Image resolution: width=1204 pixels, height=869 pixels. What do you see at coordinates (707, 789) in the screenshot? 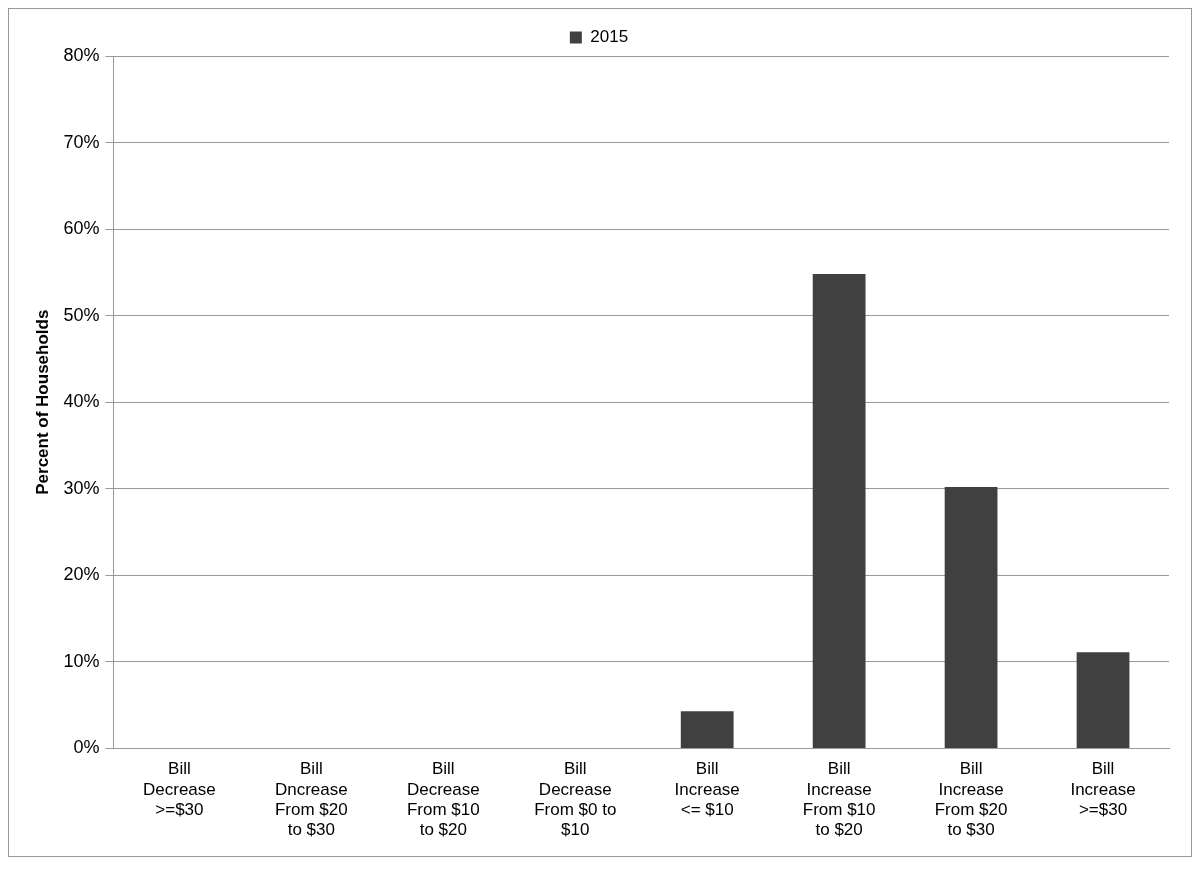
I see `x-tick-label: Bill Increase <= $10` at bounding box center [707, 789].